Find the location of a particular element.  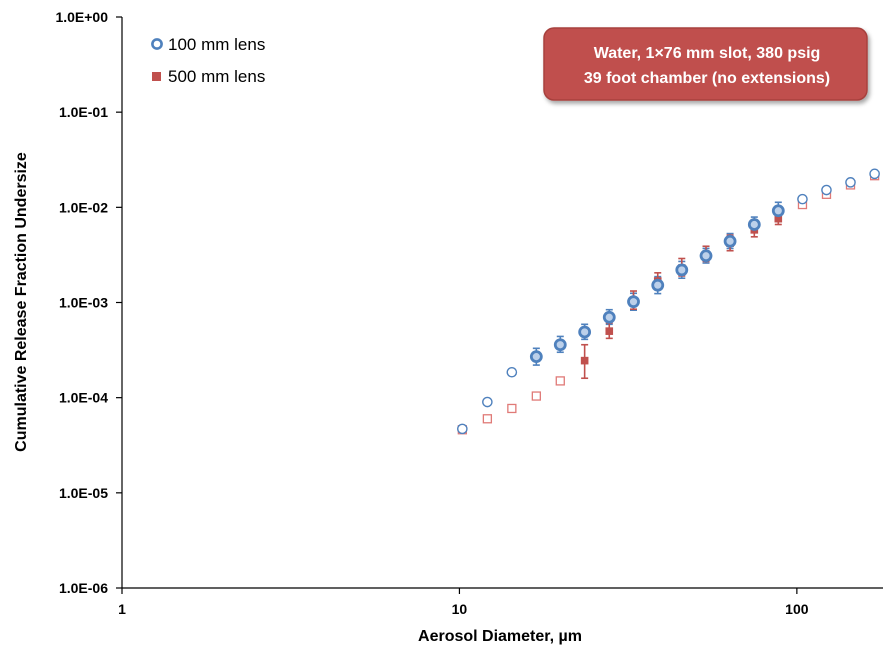

x-axis-title: Aerosol Diameter, µm is located at coordinates (500, 636).